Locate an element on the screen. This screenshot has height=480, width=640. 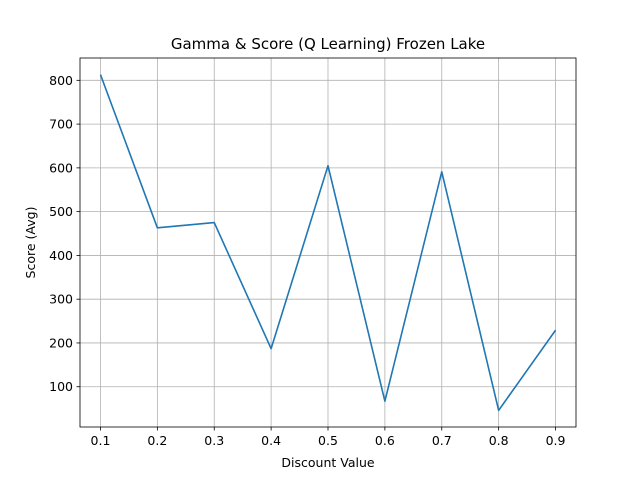
y-tick-label: 700 is located at coordinates (61, 124).